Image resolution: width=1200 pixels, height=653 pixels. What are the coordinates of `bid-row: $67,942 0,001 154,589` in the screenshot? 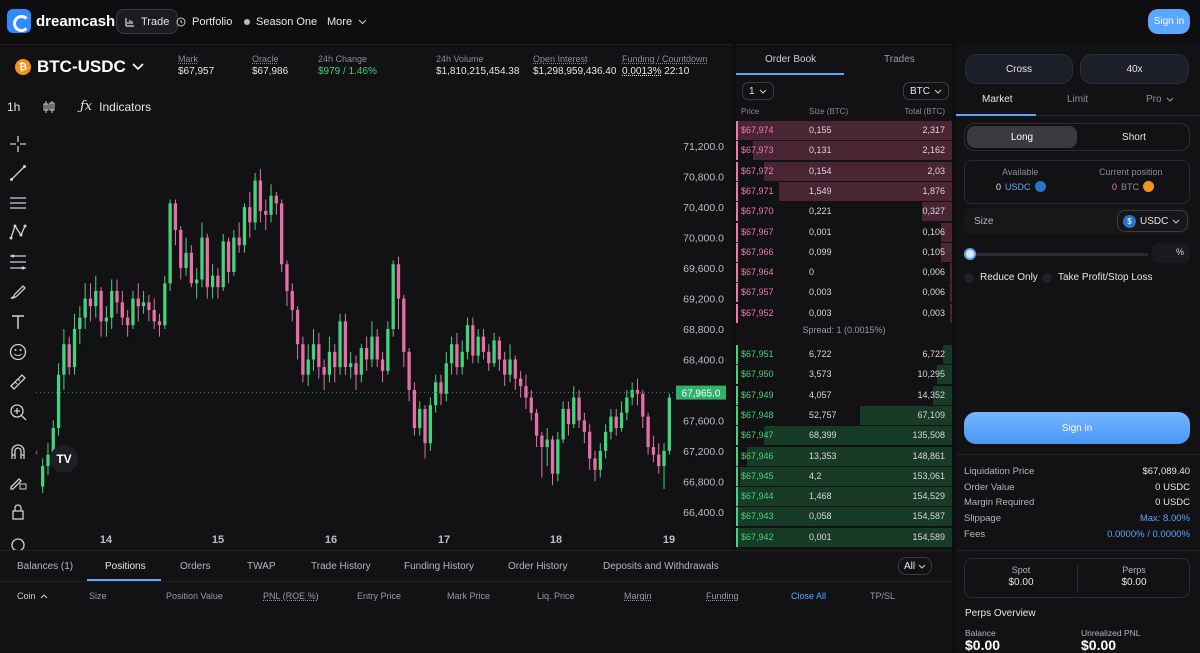 It's located at (844, 537).